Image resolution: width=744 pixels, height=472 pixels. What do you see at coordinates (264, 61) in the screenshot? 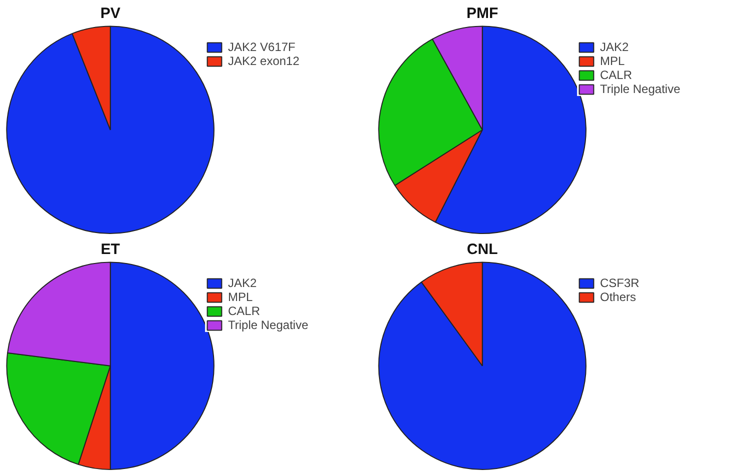
I see `legend-label: JAK2 exon12` at bounding box center [264, 61].